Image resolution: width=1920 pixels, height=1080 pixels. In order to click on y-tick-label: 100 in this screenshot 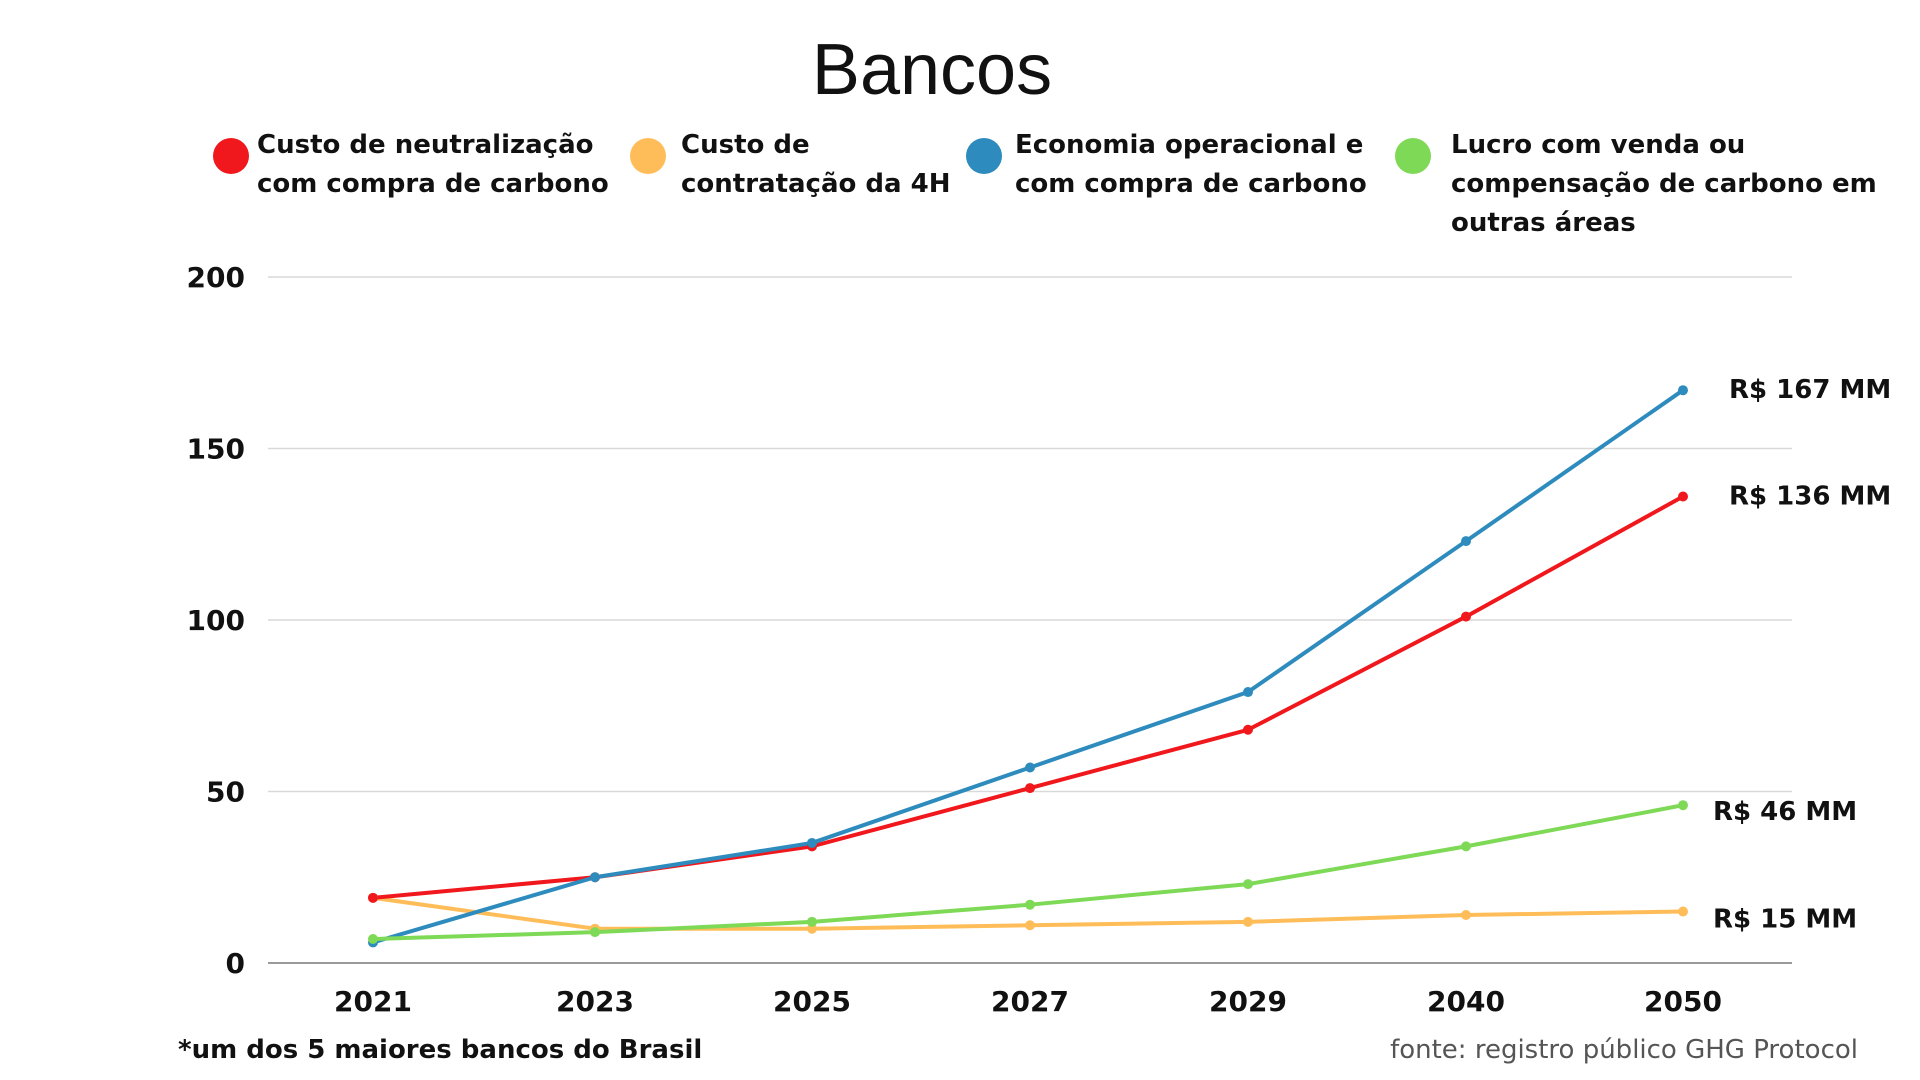, I will do `click(216, 620)`.